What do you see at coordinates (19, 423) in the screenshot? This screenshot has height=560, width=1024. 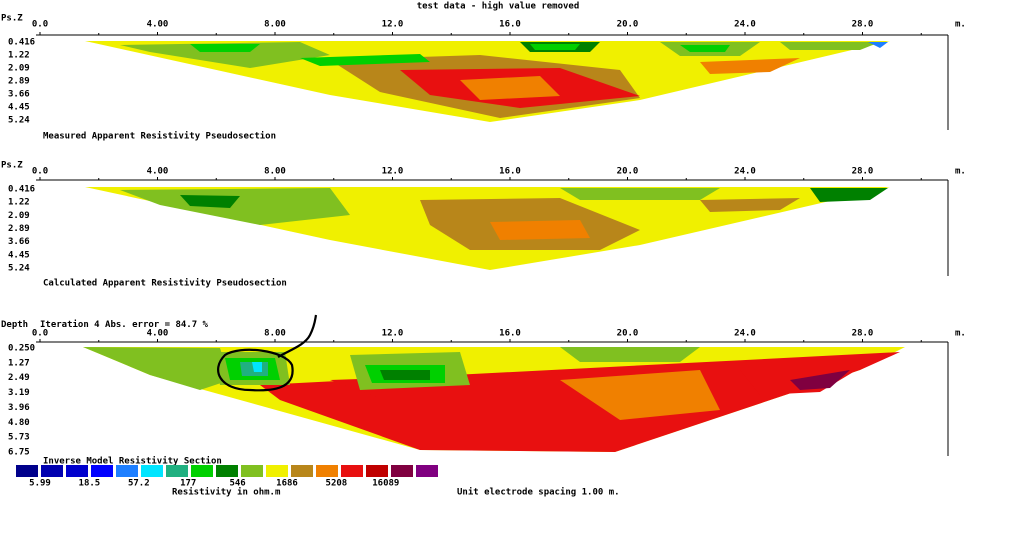 I see `depth-tick-label: 4.80` at bounding box center [19, 423].